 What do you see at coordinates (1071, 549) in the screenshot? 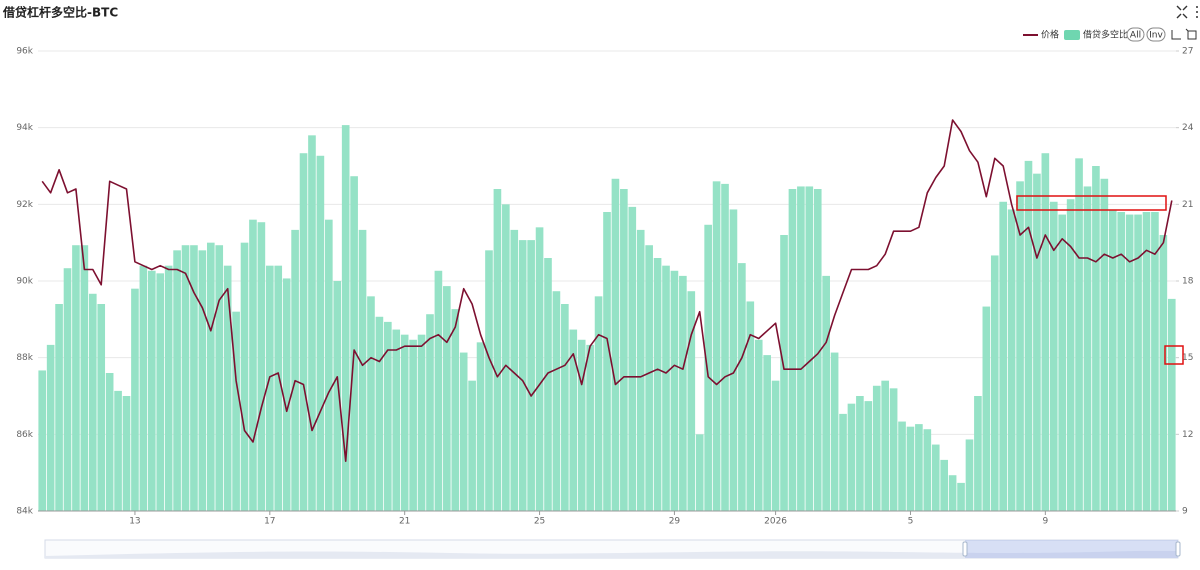
I see `zoom-window` at bounding box center [1071, 549].